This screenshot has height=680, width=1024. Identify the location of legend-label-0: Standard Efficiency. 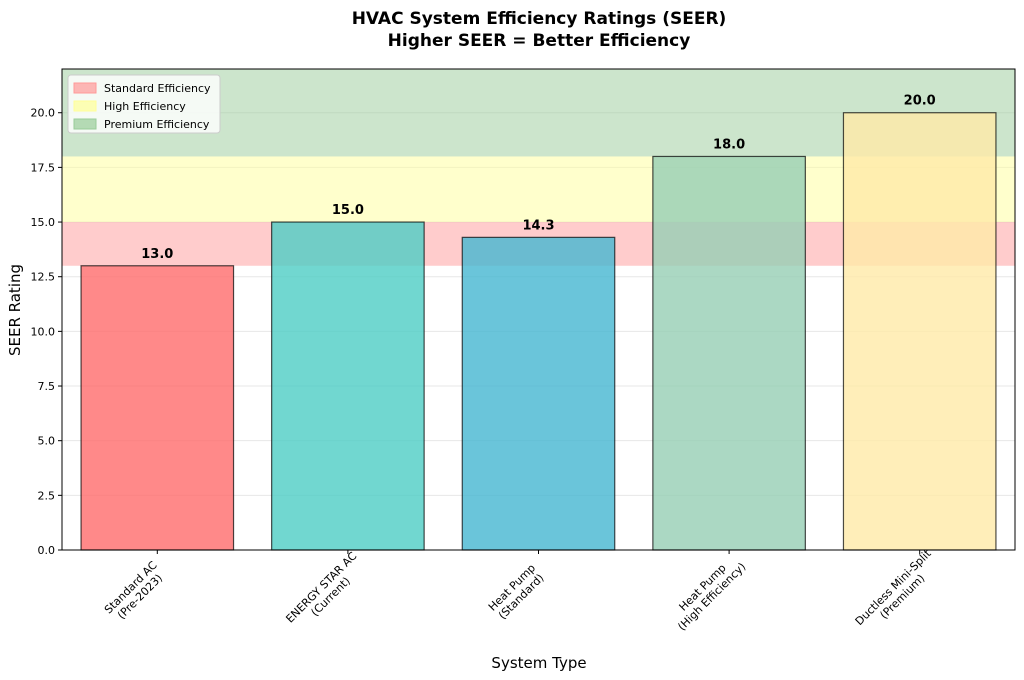
(157, 88).